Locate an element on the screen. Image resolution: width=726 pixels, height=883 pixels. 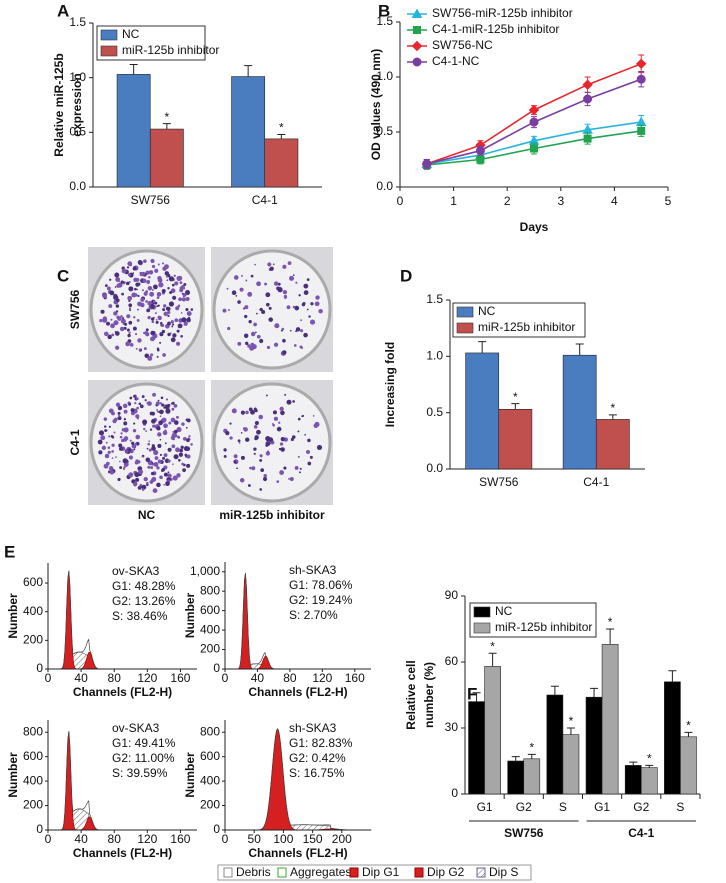
legend-label: NC is located at coordinates (131, 34).